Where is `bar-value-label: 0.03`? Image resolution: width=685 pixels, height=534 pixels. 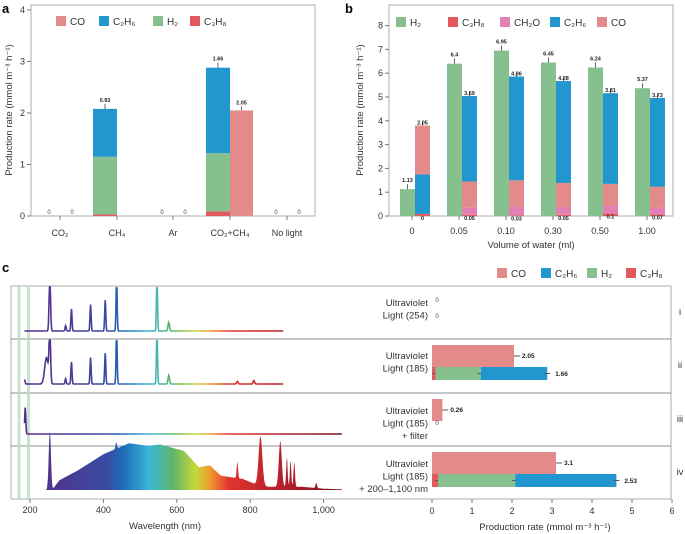
bar-value-label: 0.03 is located at coordinates (516, 219).